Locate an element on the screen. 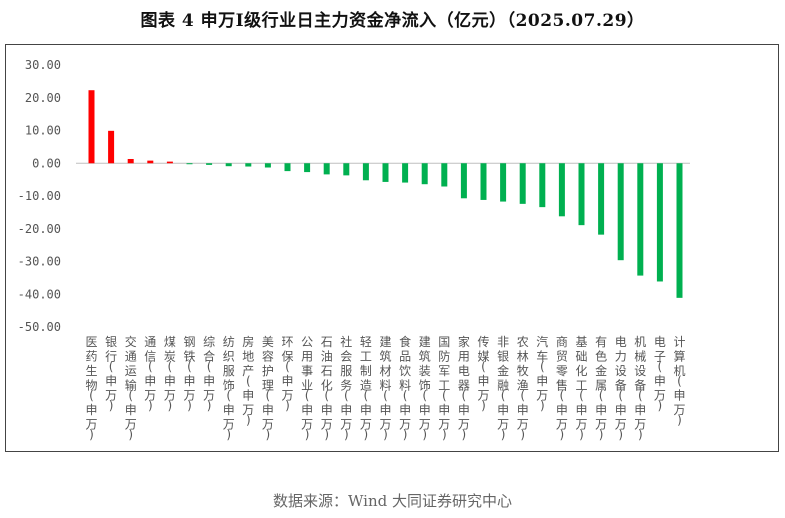 Image resolution: width=785 pixels, height=518 pixels. category-label: 银行(申万) is located at coordinates (111, 374).